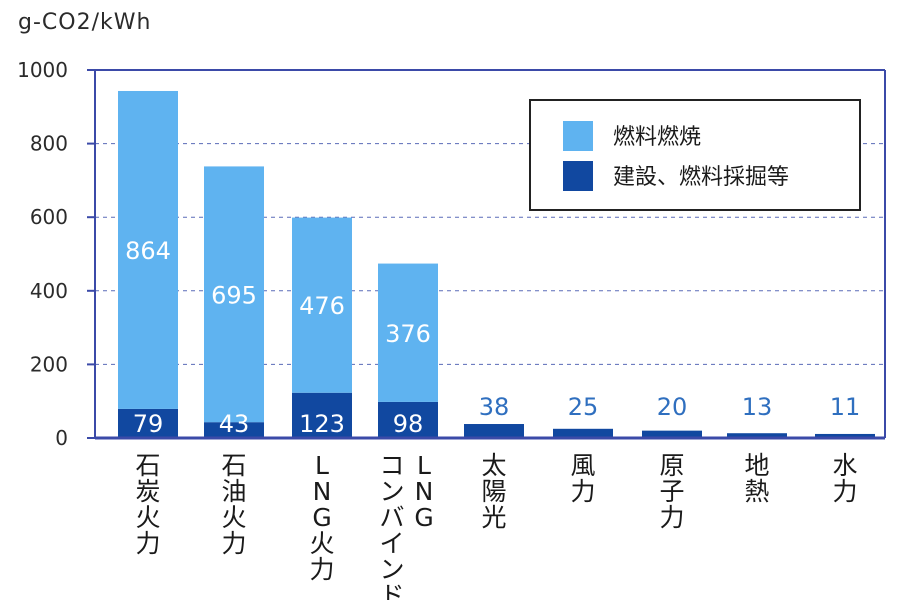 Image resolution: width=900 pixels, height=600 pixels. Describe the element at coordinates (408, 424) in the screenshot. I see `data-label-construction: 98` at that location.